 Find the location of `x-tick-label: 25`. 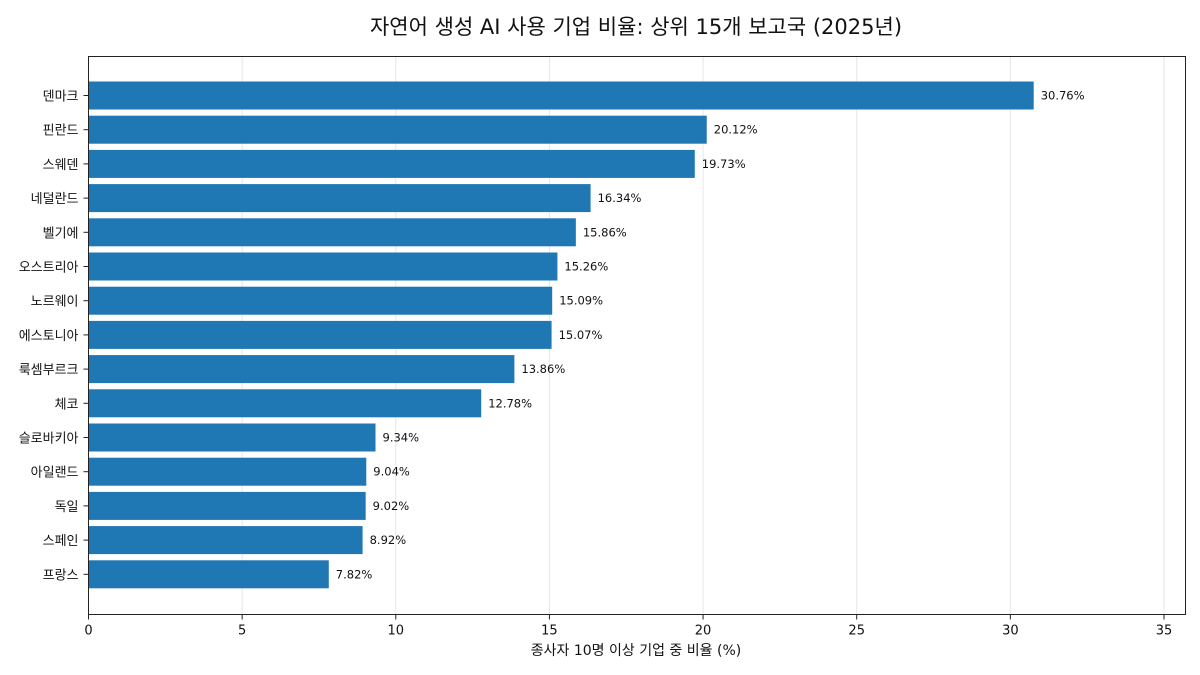

x-tick-label: 25 is located at coordinates (856, 631).